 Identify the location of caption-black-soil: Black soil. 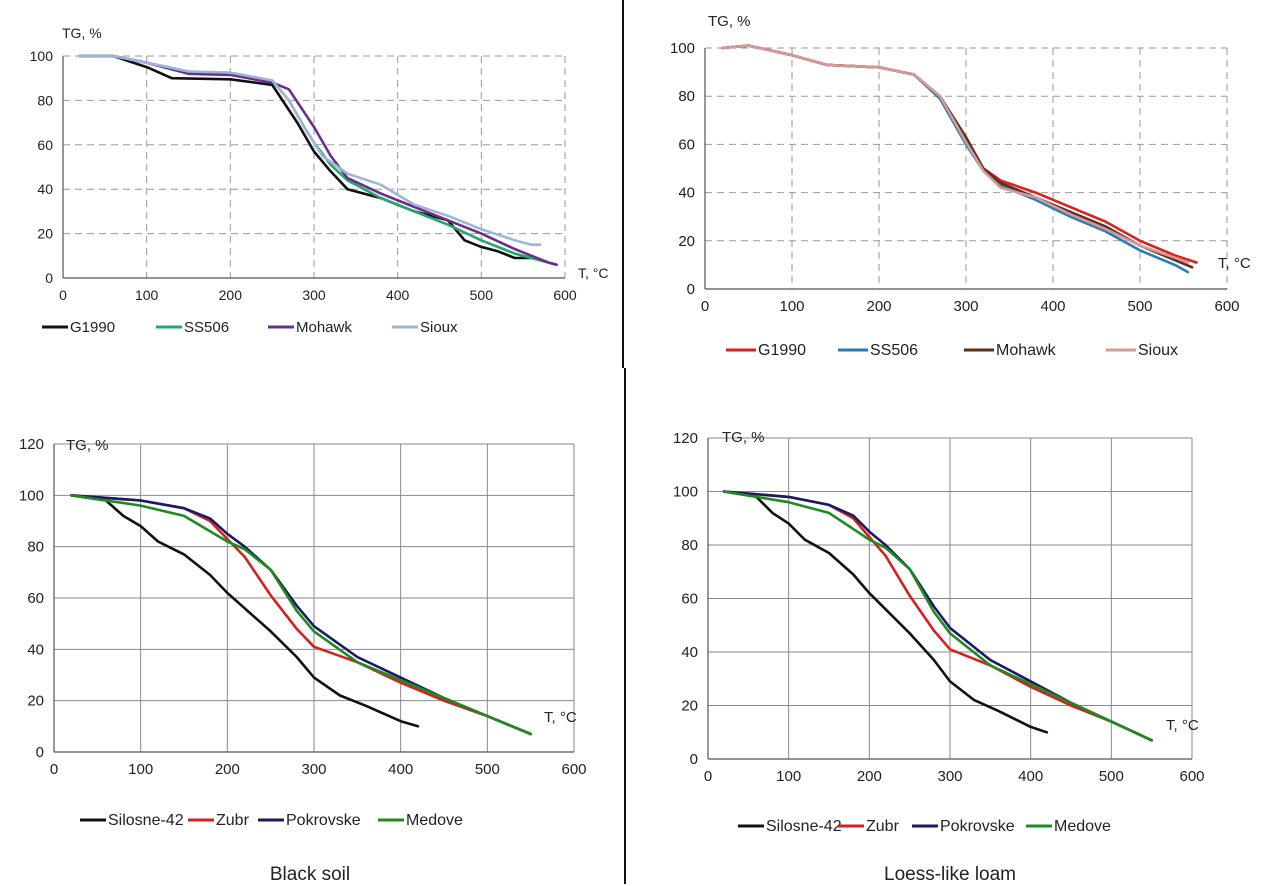
(310, 874).